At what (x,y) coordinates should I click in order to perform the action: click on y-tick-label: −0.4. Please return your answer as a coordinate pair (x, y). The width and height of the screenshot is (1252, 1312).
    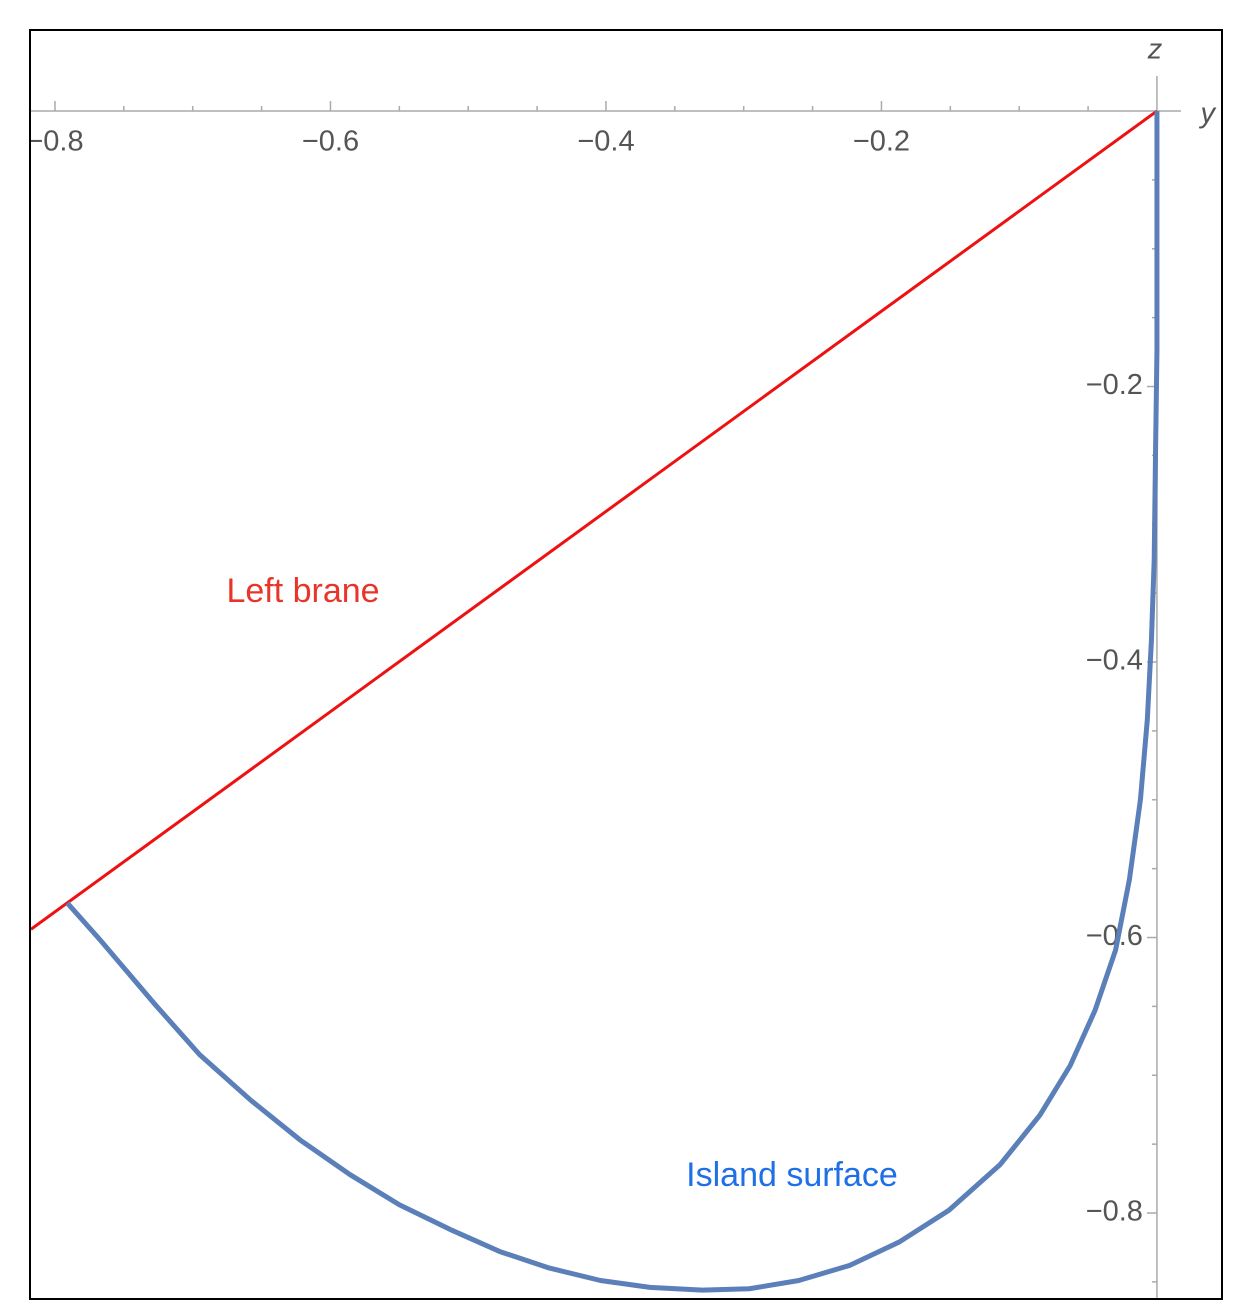
    Looking at the image, I should click on (1114, 661).